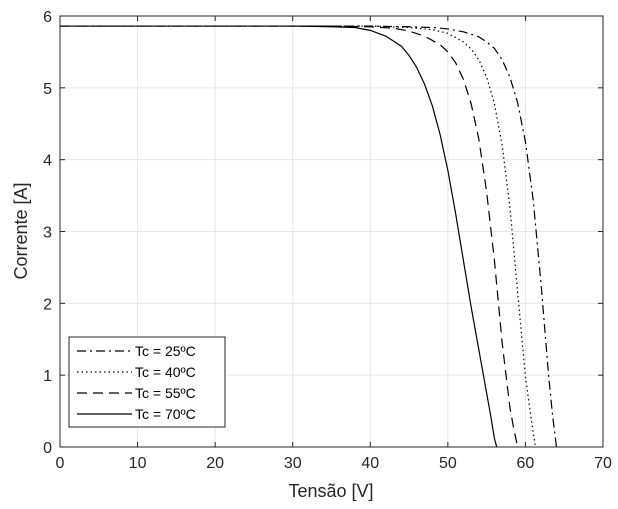 The width and height of the screenshot is (618, 509). I want to click on y-tick-label: 6, so click(47, 17).